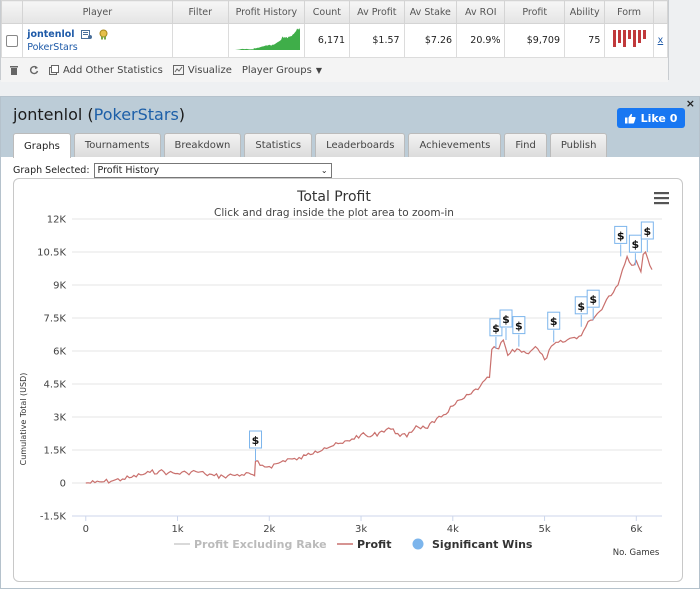  I want to click on legend-item: Significant Wins, so click(472, 544).